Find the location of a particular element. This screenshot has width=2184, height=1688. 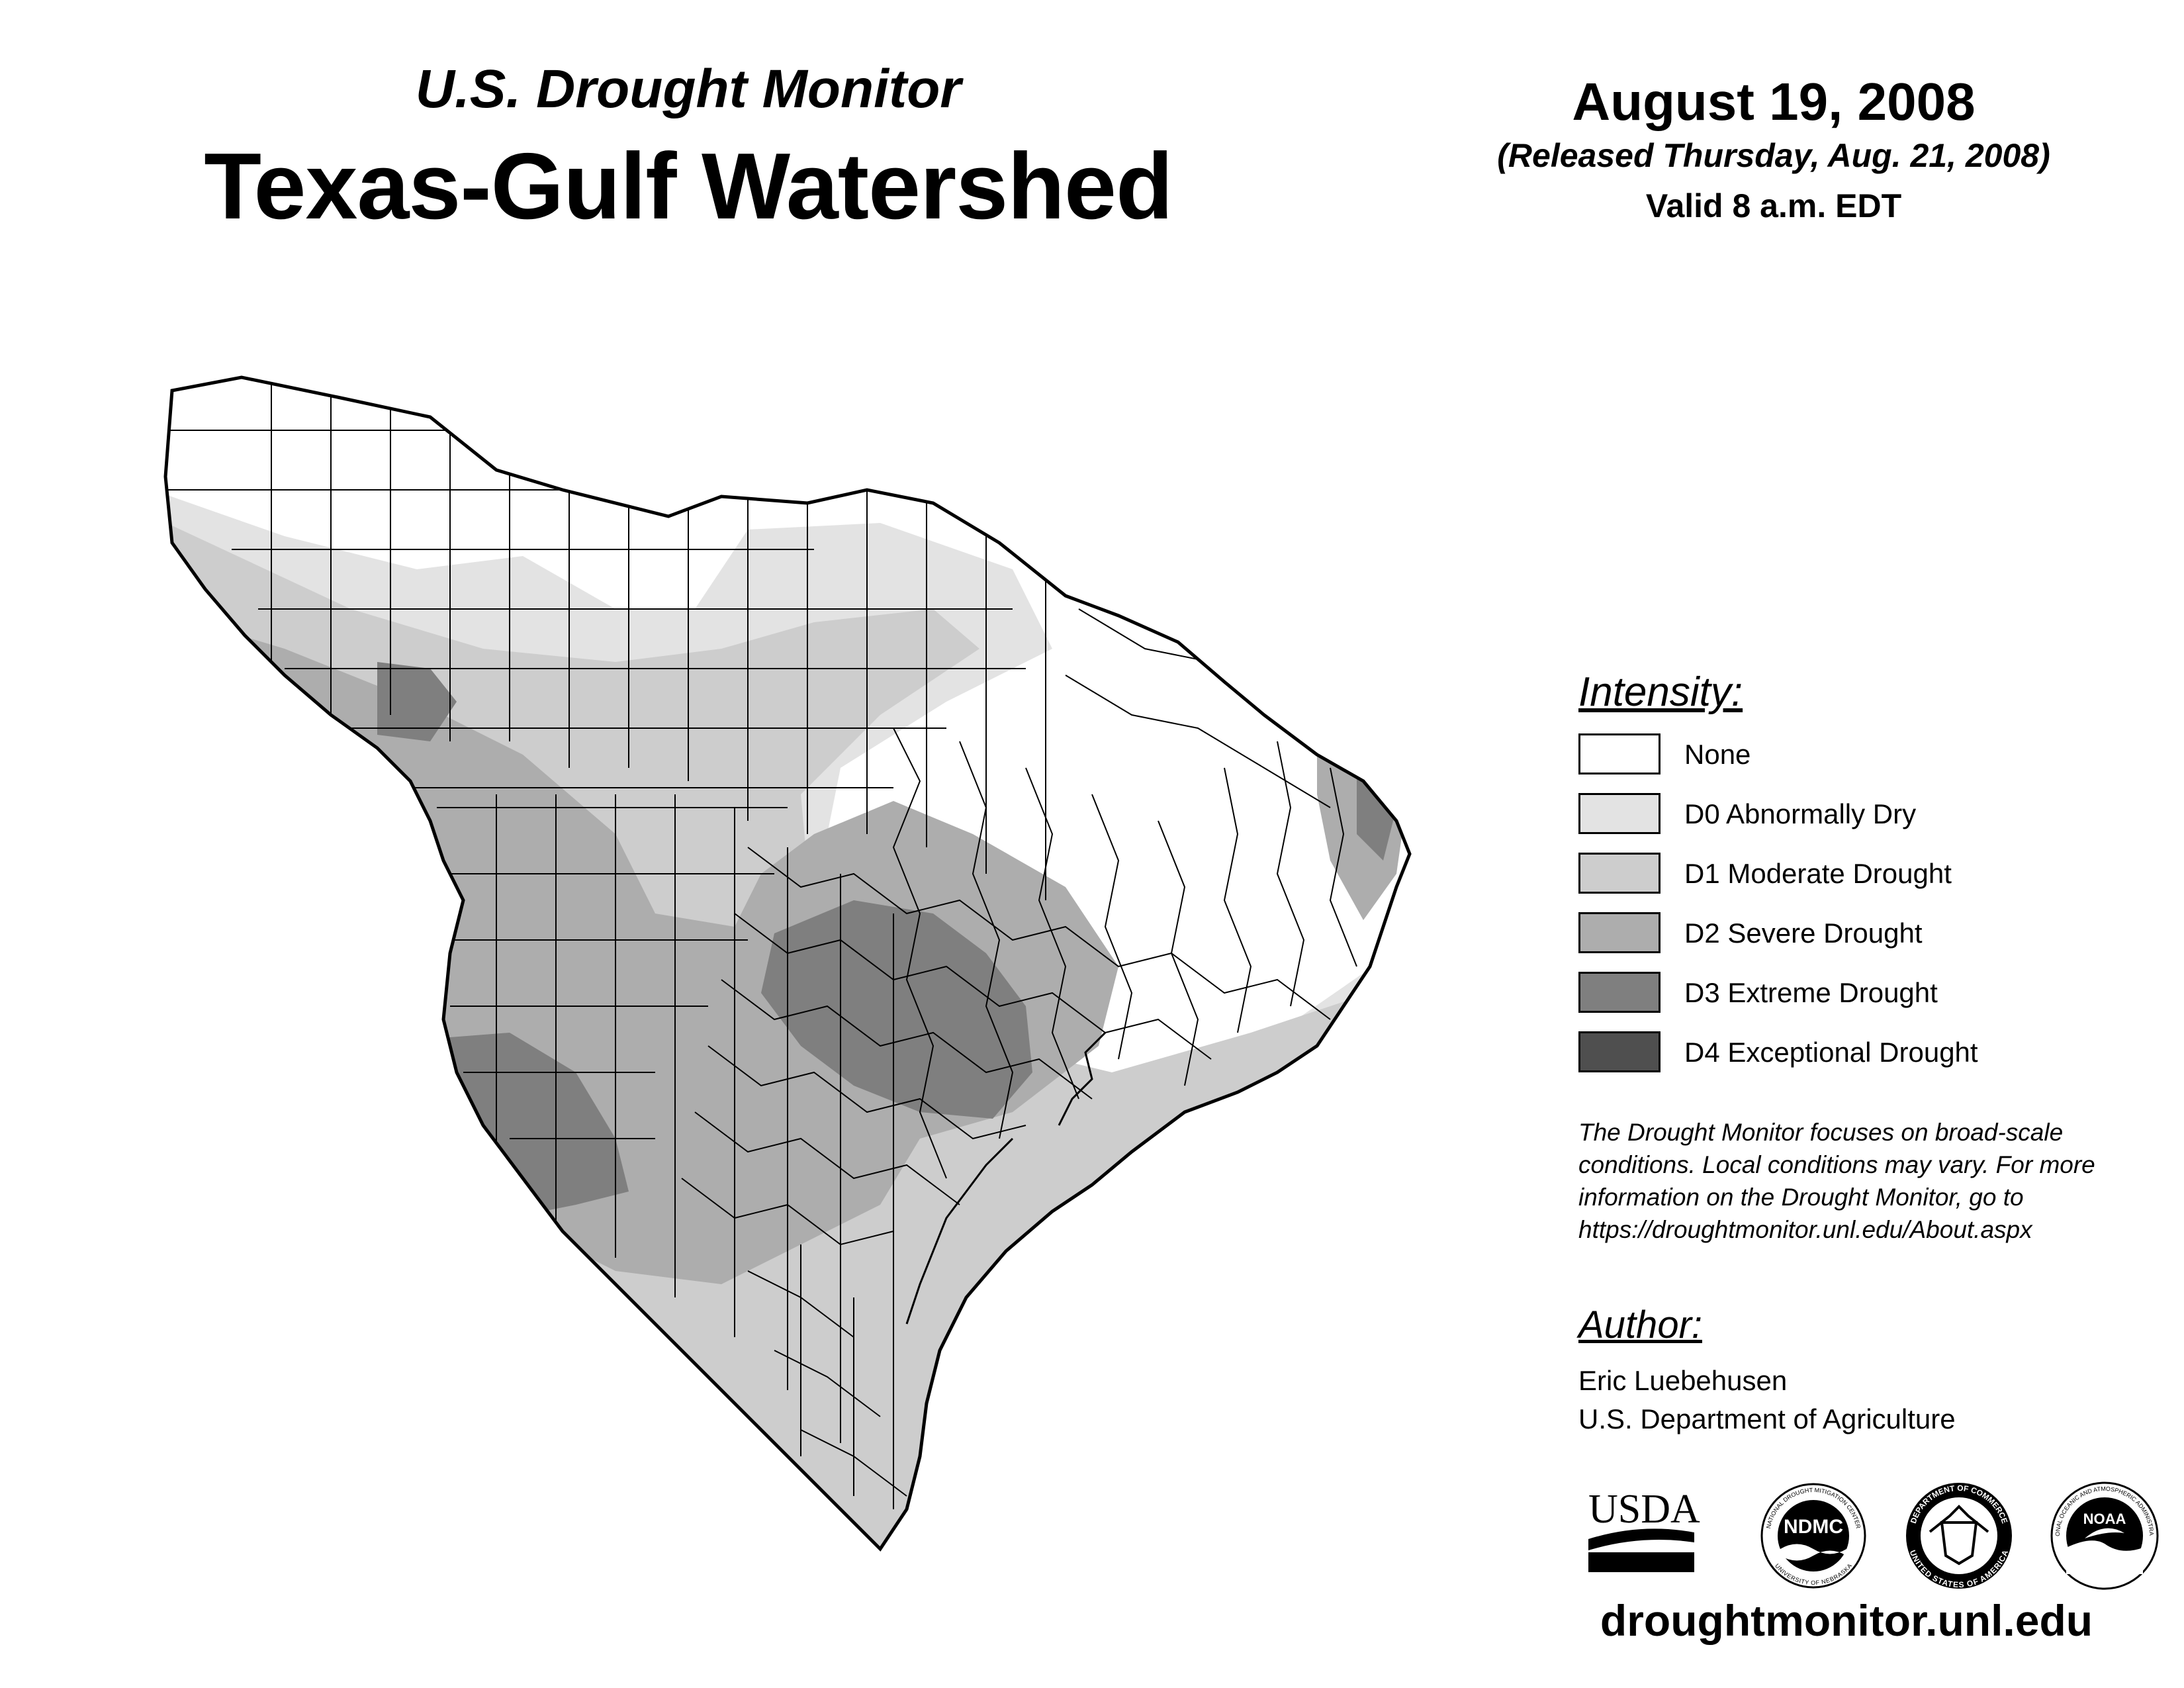

legend-swatch-d1 is located at coordinates (1619, 873).